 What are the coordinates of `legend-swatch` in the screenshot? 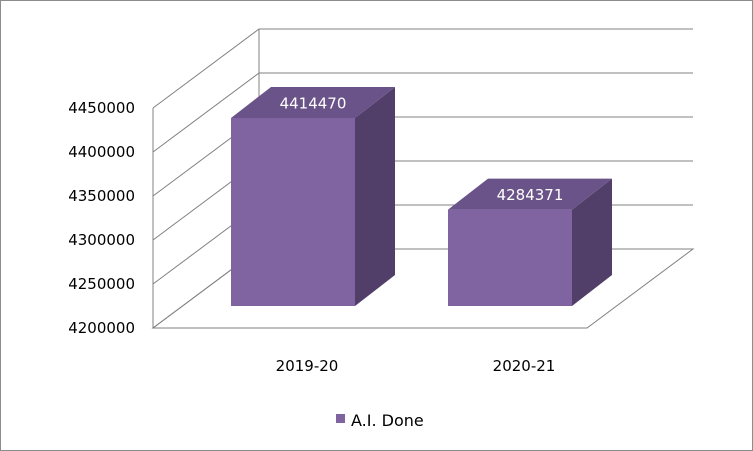 It's located at (340, 418).